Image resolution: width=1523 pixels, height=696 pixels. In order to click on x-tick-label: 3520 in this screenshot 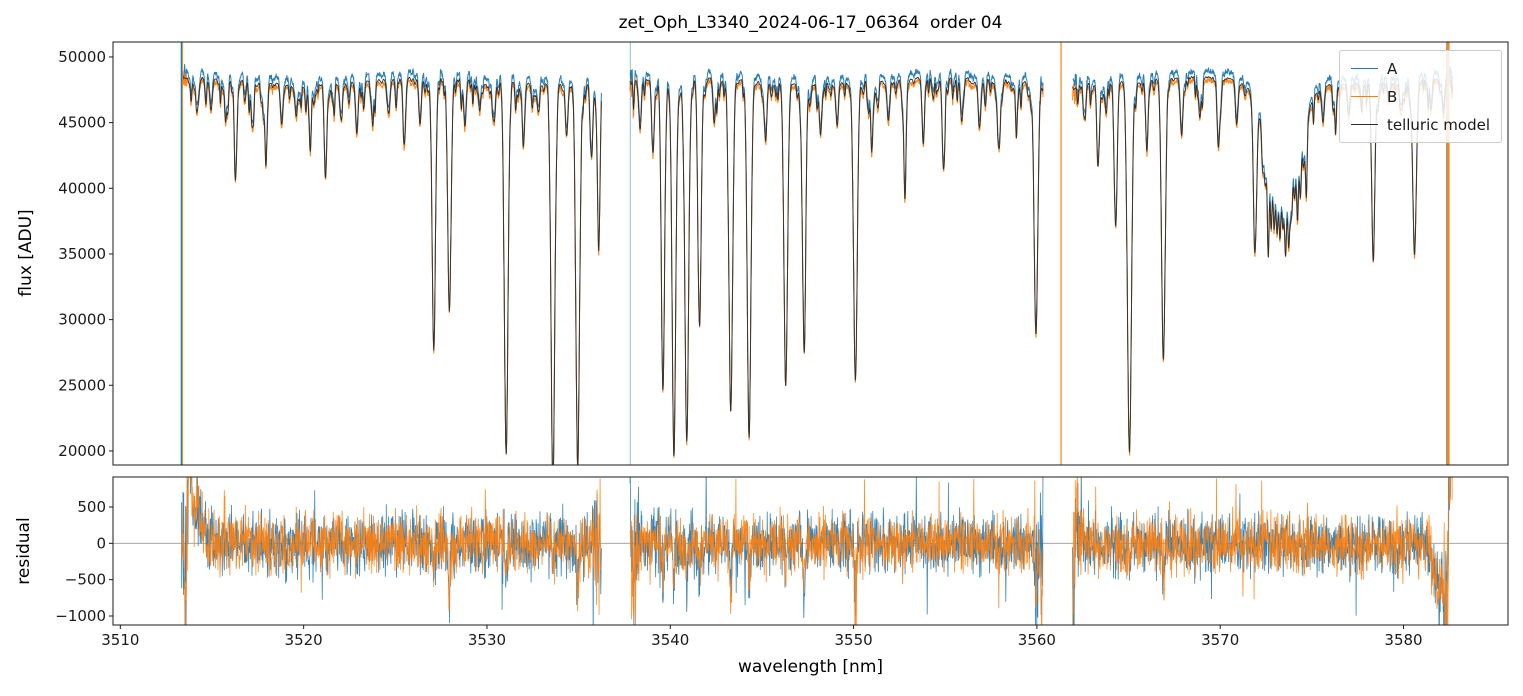, I will do `click(304, 640)`.